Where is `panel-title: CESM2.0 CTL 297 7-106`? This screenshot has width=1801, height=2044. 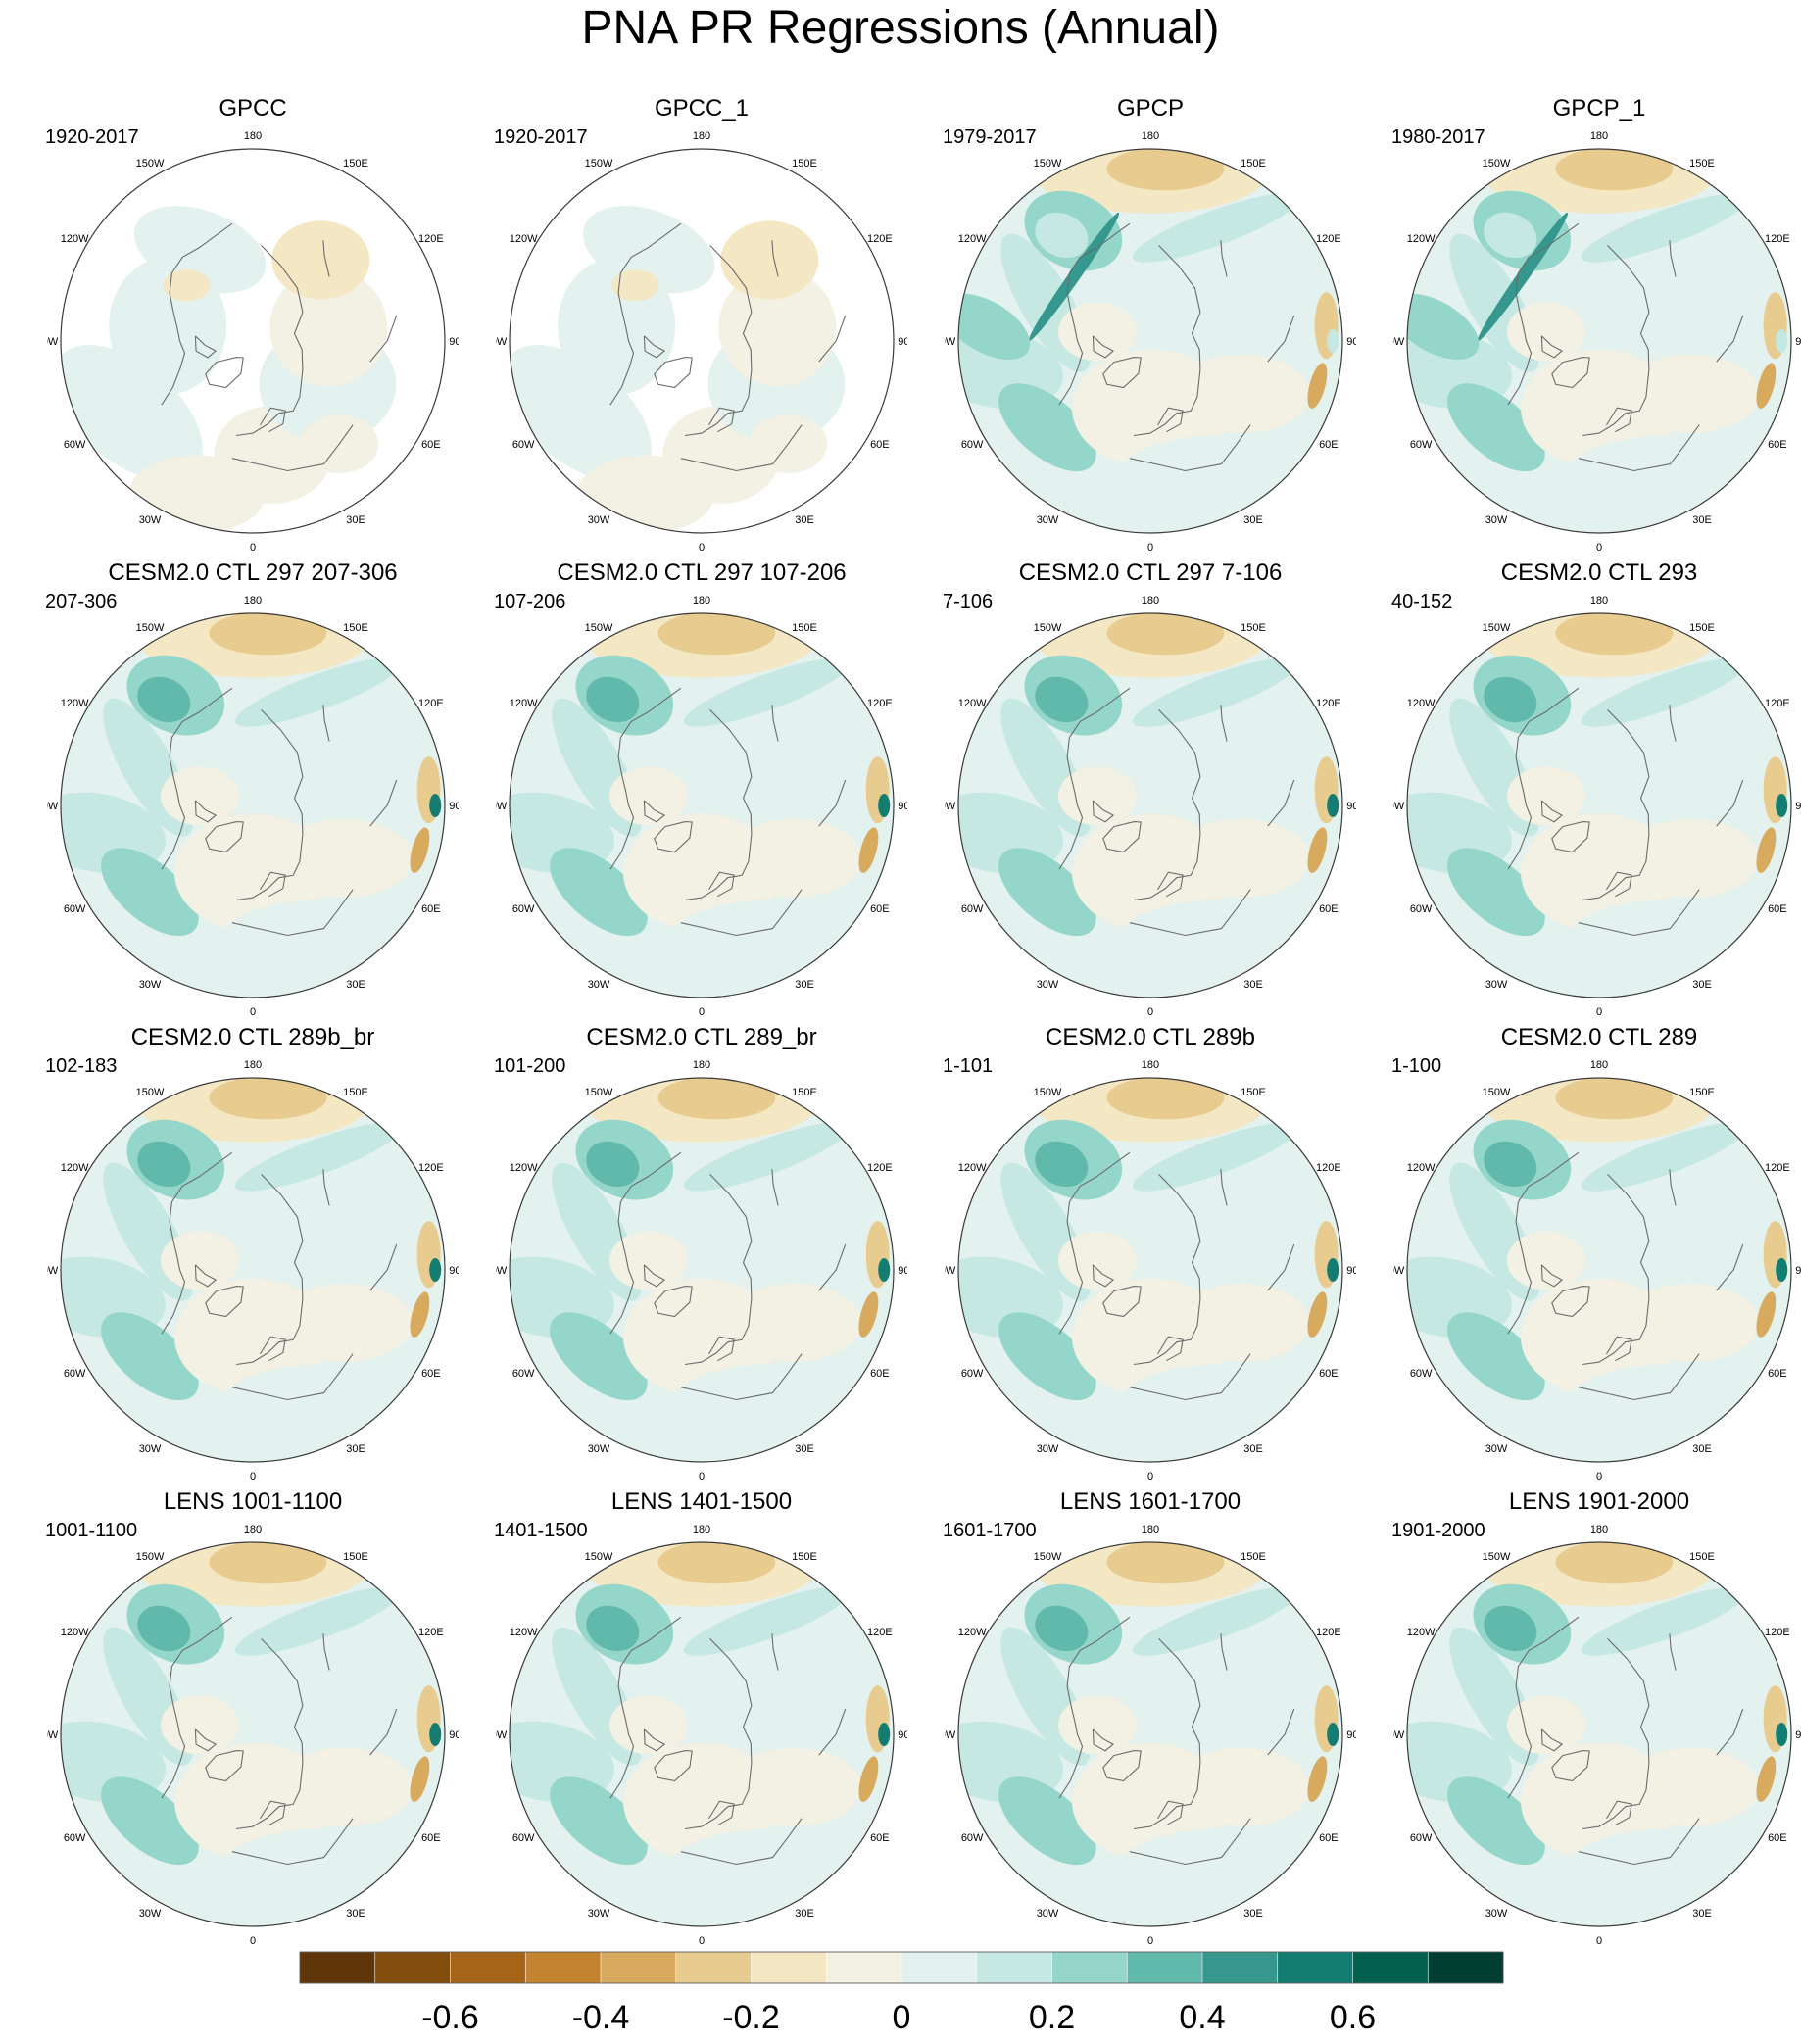
panel-title: CESM2.0 CTL 297 7-106 is located at coordinates (1150, 573).